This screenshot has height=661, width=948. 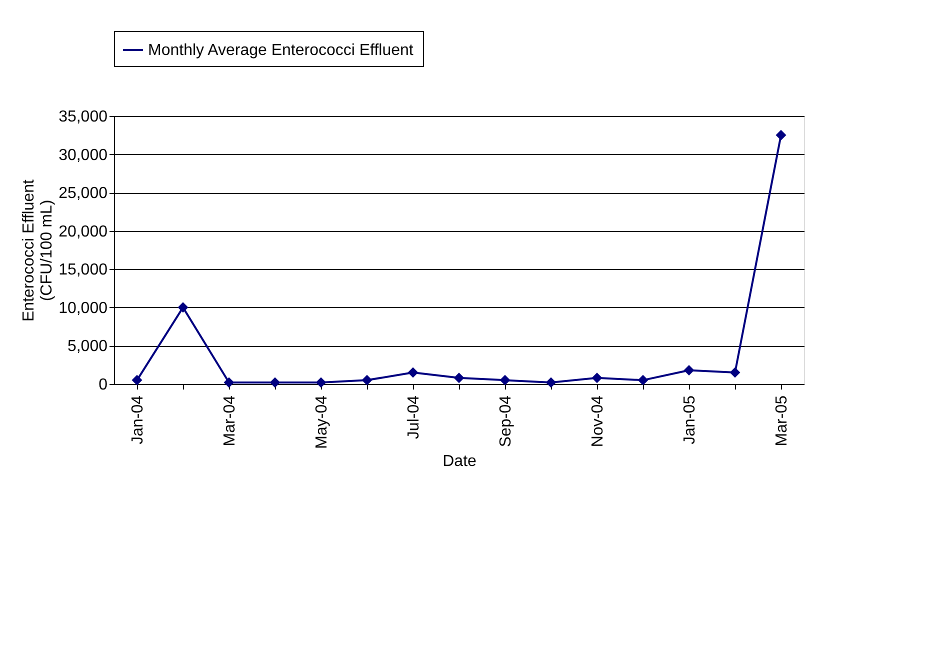 What do you see at coordinates (506, 421) in the screenshot?
I see `x-tick-label: Sep-04` at bounding box center [506, 421].